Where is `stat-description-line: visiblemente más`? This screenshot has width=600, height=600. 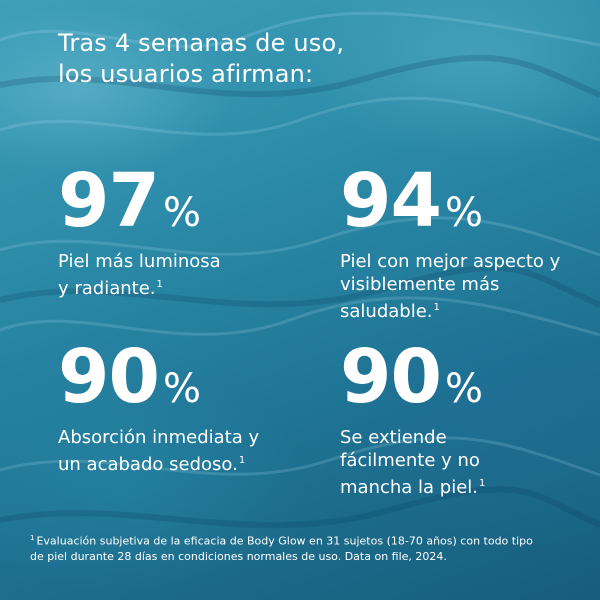
stat-description-line: visiblemente más is located at coordinates (420, 284).